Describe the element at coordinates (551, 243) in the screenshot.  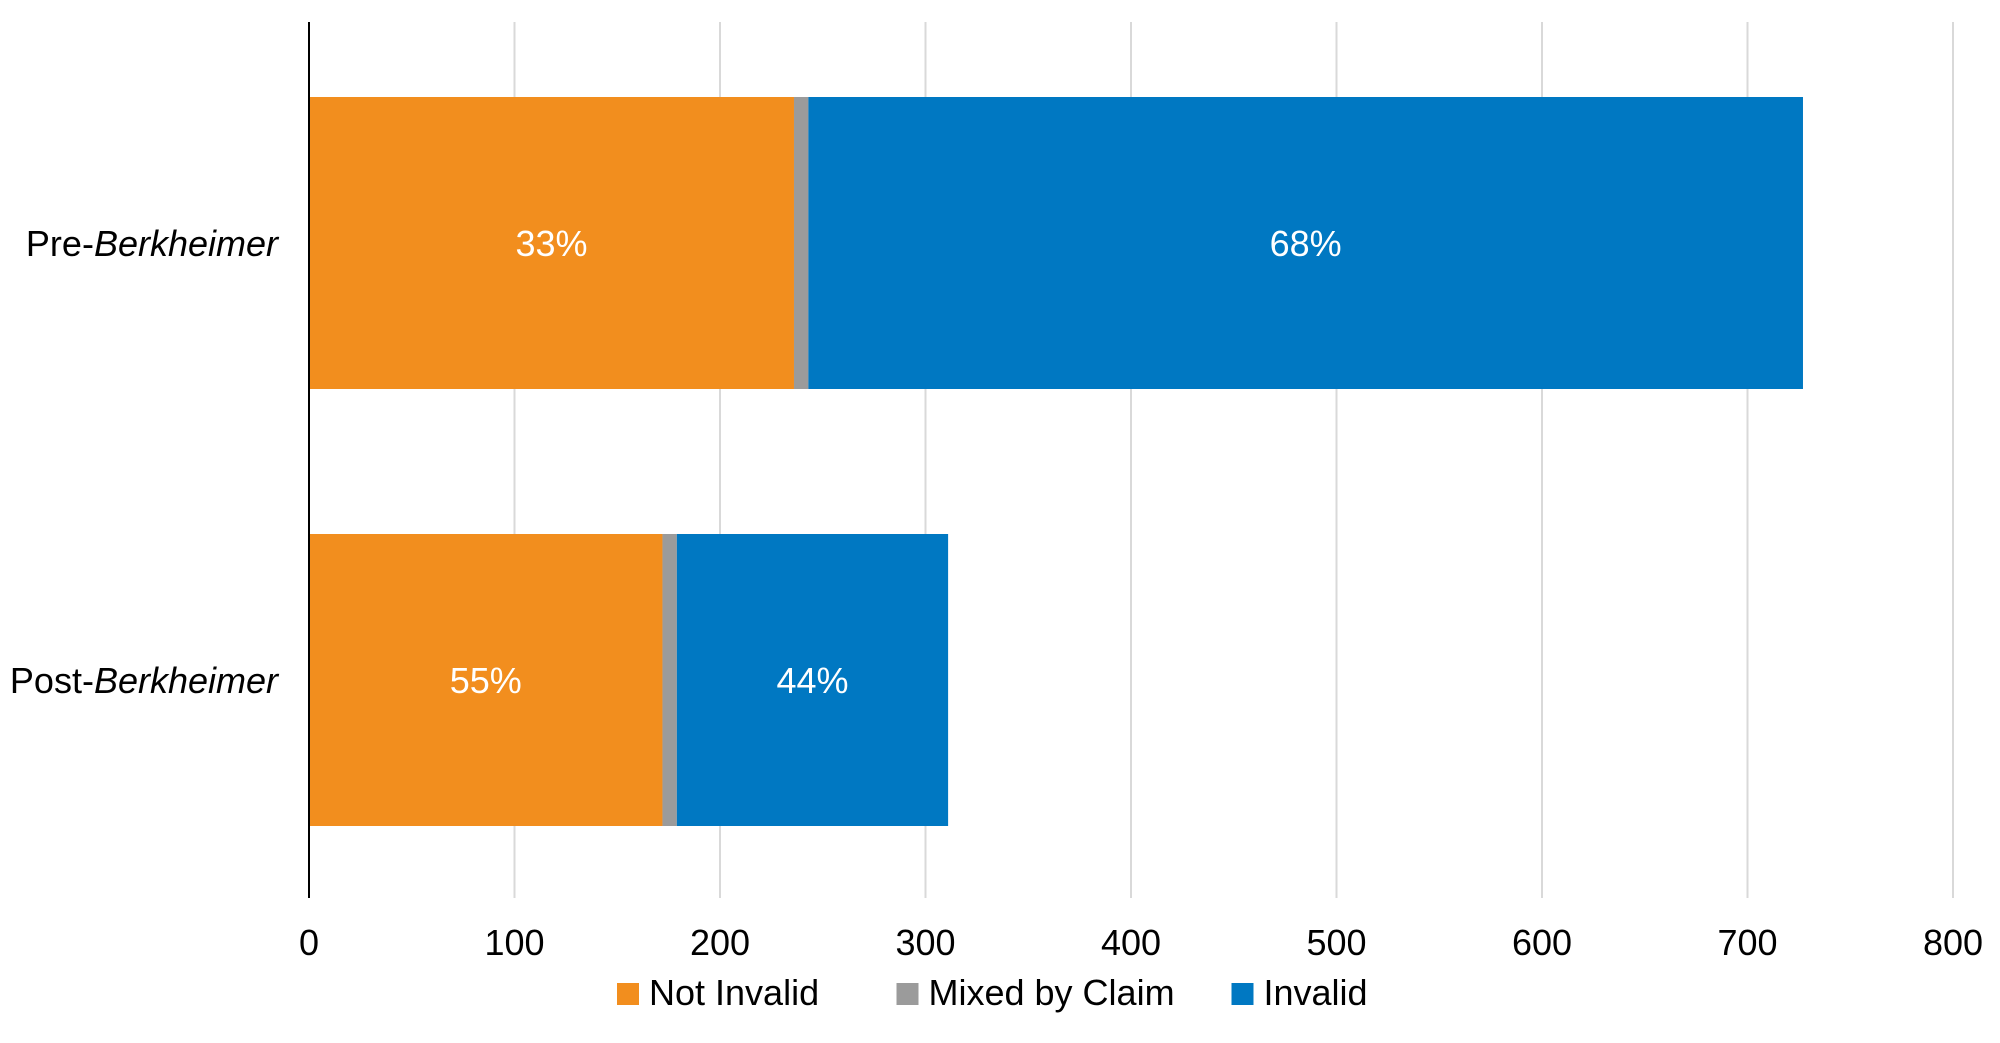
I see `data-label-not-invalid-1: 33%` at that location.